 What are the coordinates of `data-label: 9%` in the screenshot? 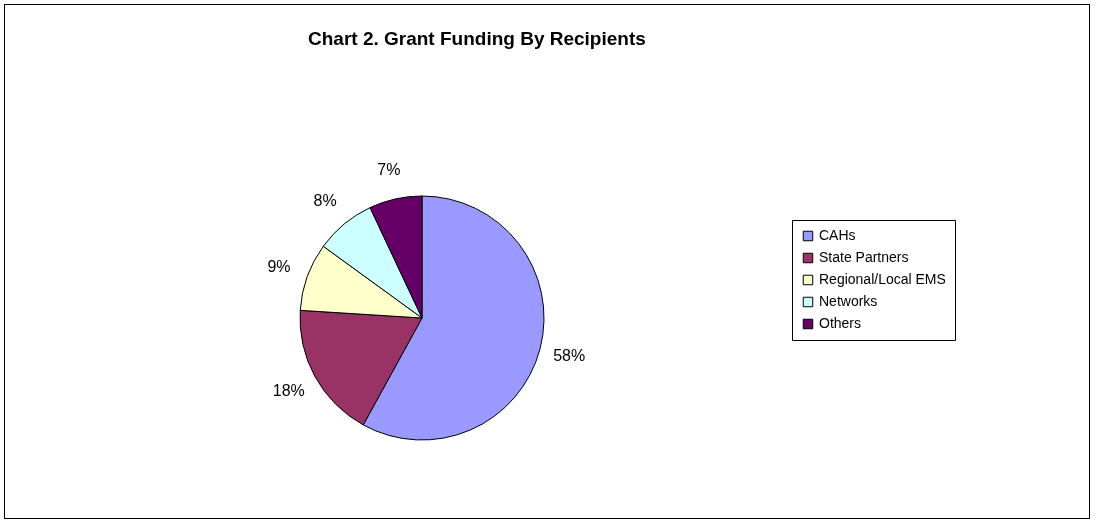 It's located at (279, 266).